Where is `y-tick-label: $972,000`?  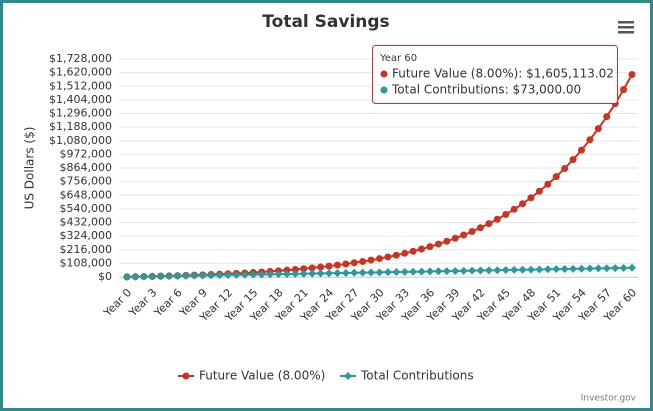
y-tick-label: $972,000 is located at coordinates (86, 153).